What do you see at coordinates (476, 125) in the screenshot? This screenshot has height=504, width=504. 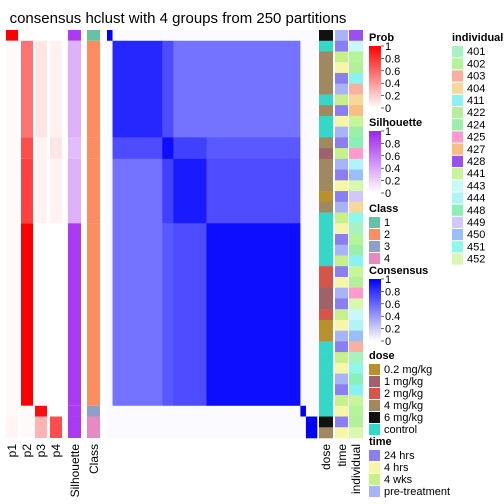 I see `legend-item-label: 424` at bounding box center [476, 125].